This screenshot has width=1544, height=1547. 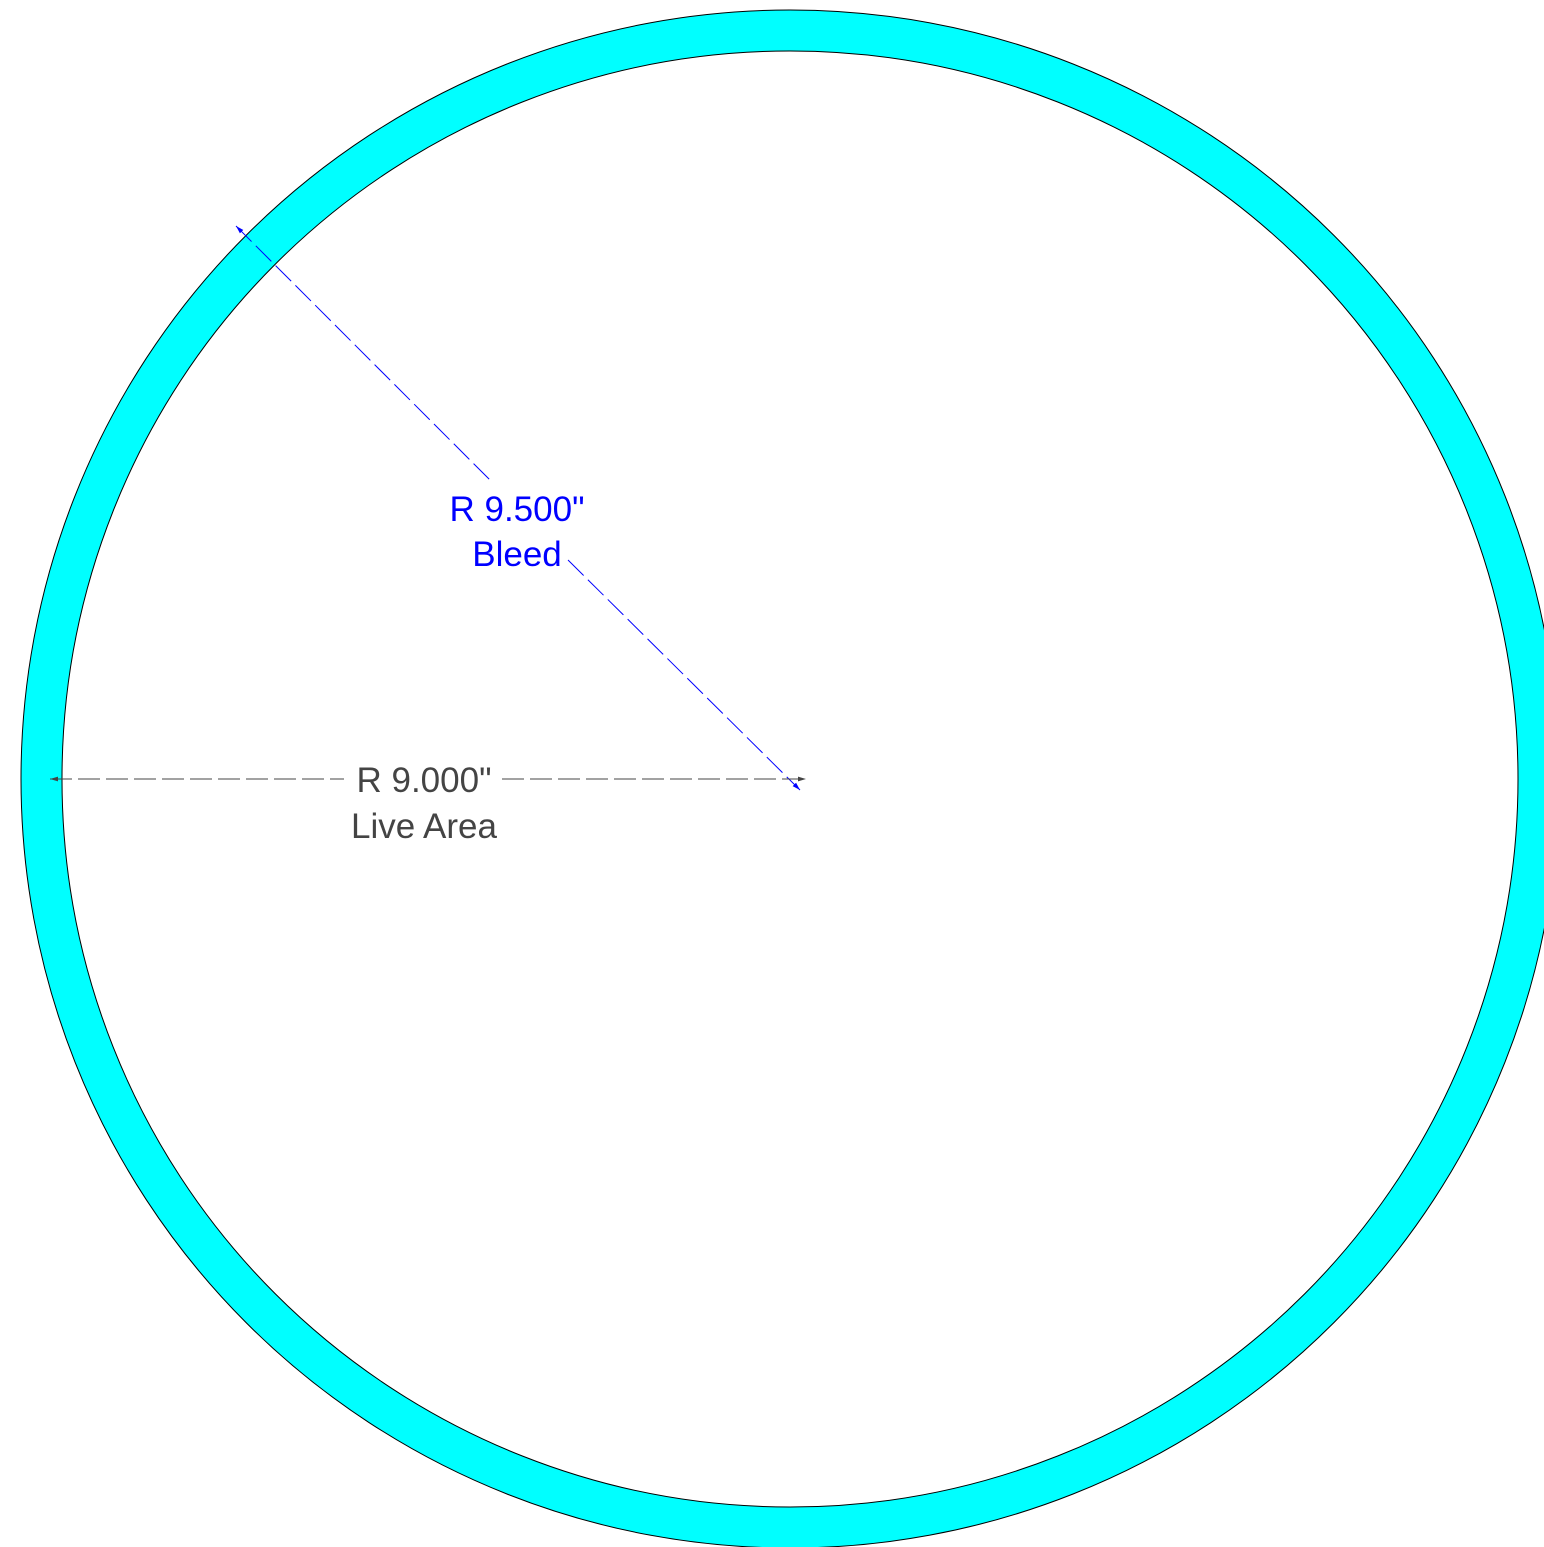 What do you see at coordinates (363, 353) in the screenshot?
I see `bleed-dimension-line-upper` at bounding box center [363, 353].